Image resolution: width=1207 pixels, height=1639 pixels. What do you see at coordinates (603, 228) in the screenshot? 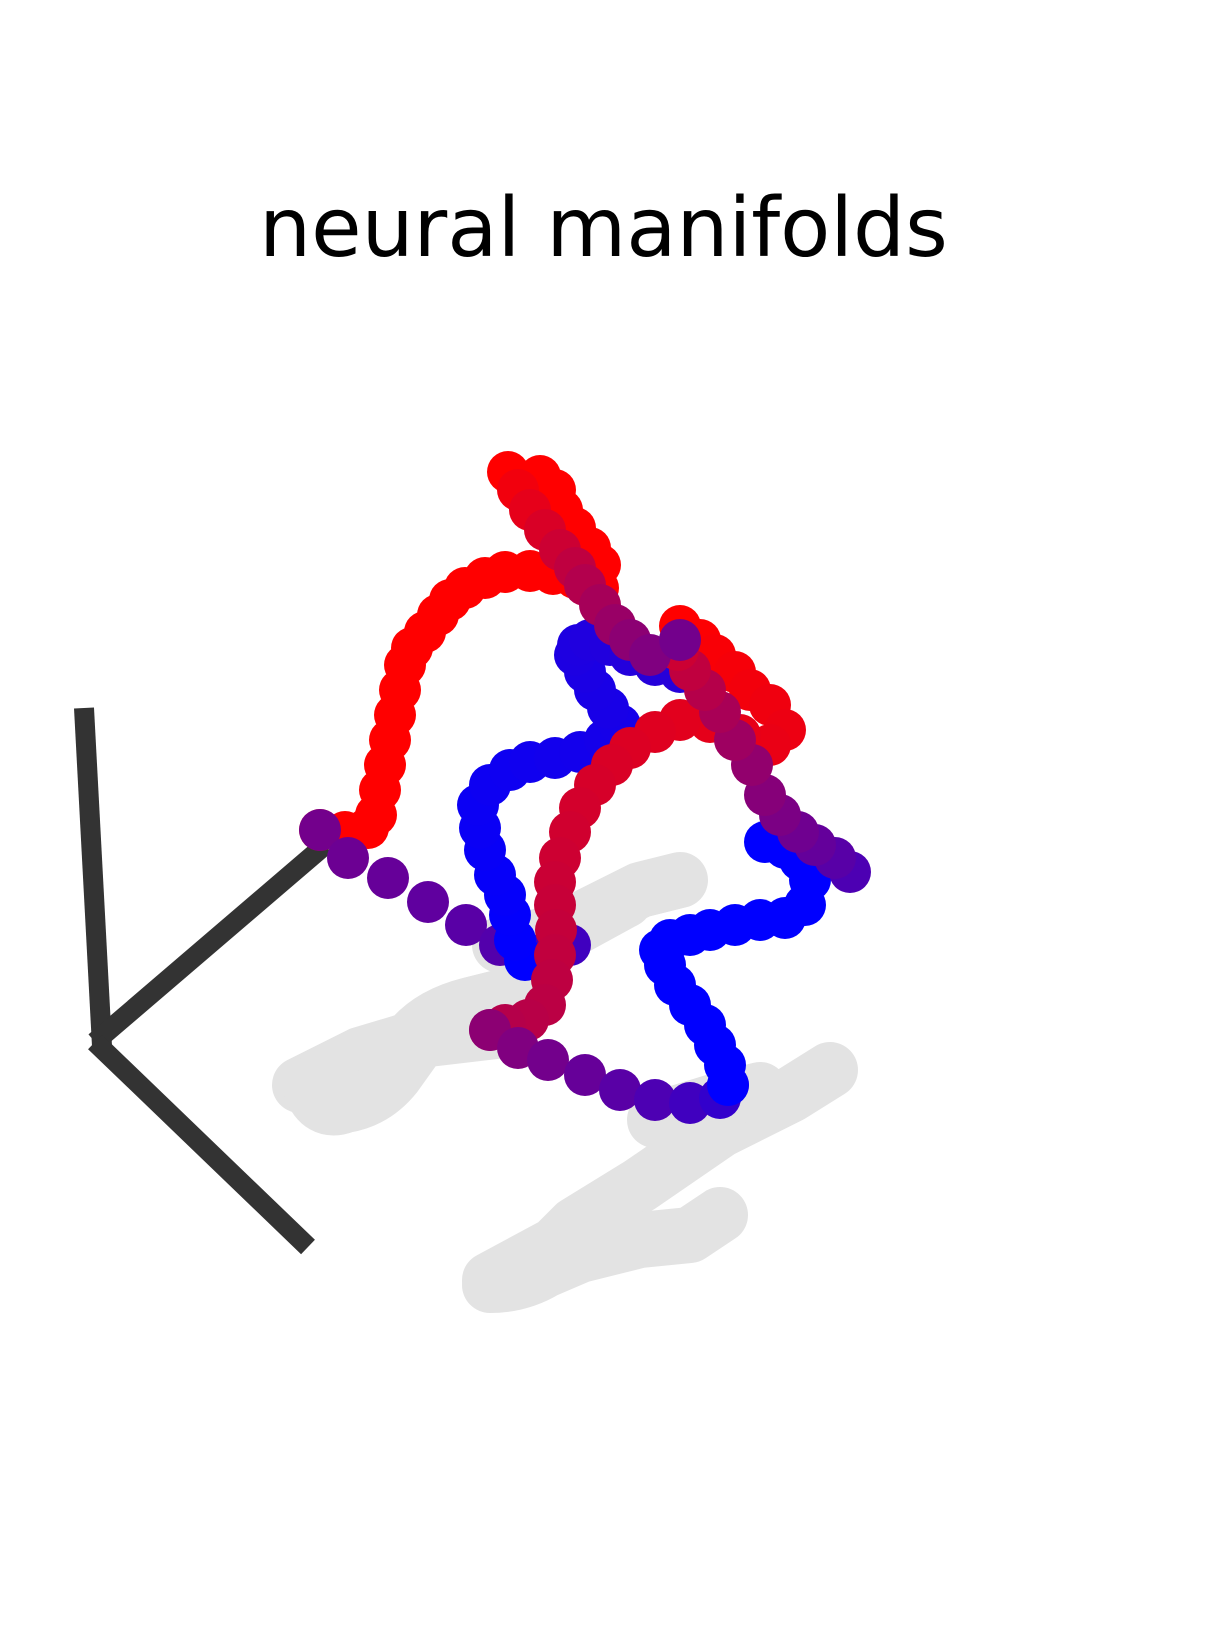
I see `page-title: neural manifolds` at bounding box center [603, 228].